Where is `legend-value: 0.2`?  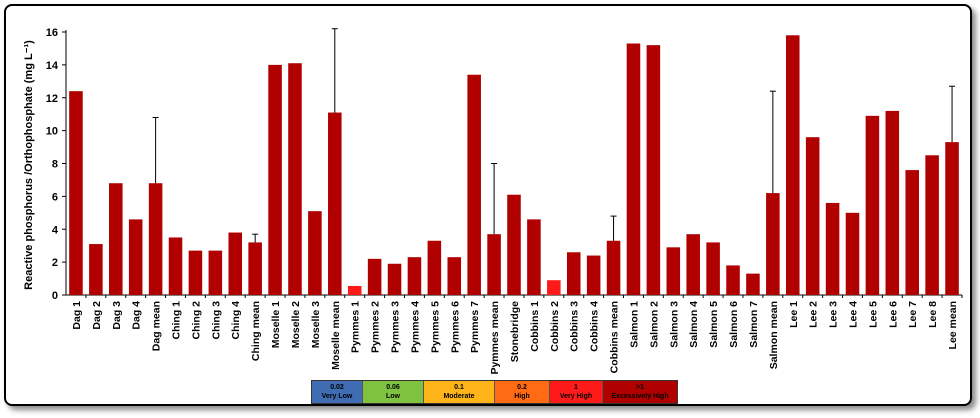 legend-value: 0.2 is located at coordinates (522, 387).